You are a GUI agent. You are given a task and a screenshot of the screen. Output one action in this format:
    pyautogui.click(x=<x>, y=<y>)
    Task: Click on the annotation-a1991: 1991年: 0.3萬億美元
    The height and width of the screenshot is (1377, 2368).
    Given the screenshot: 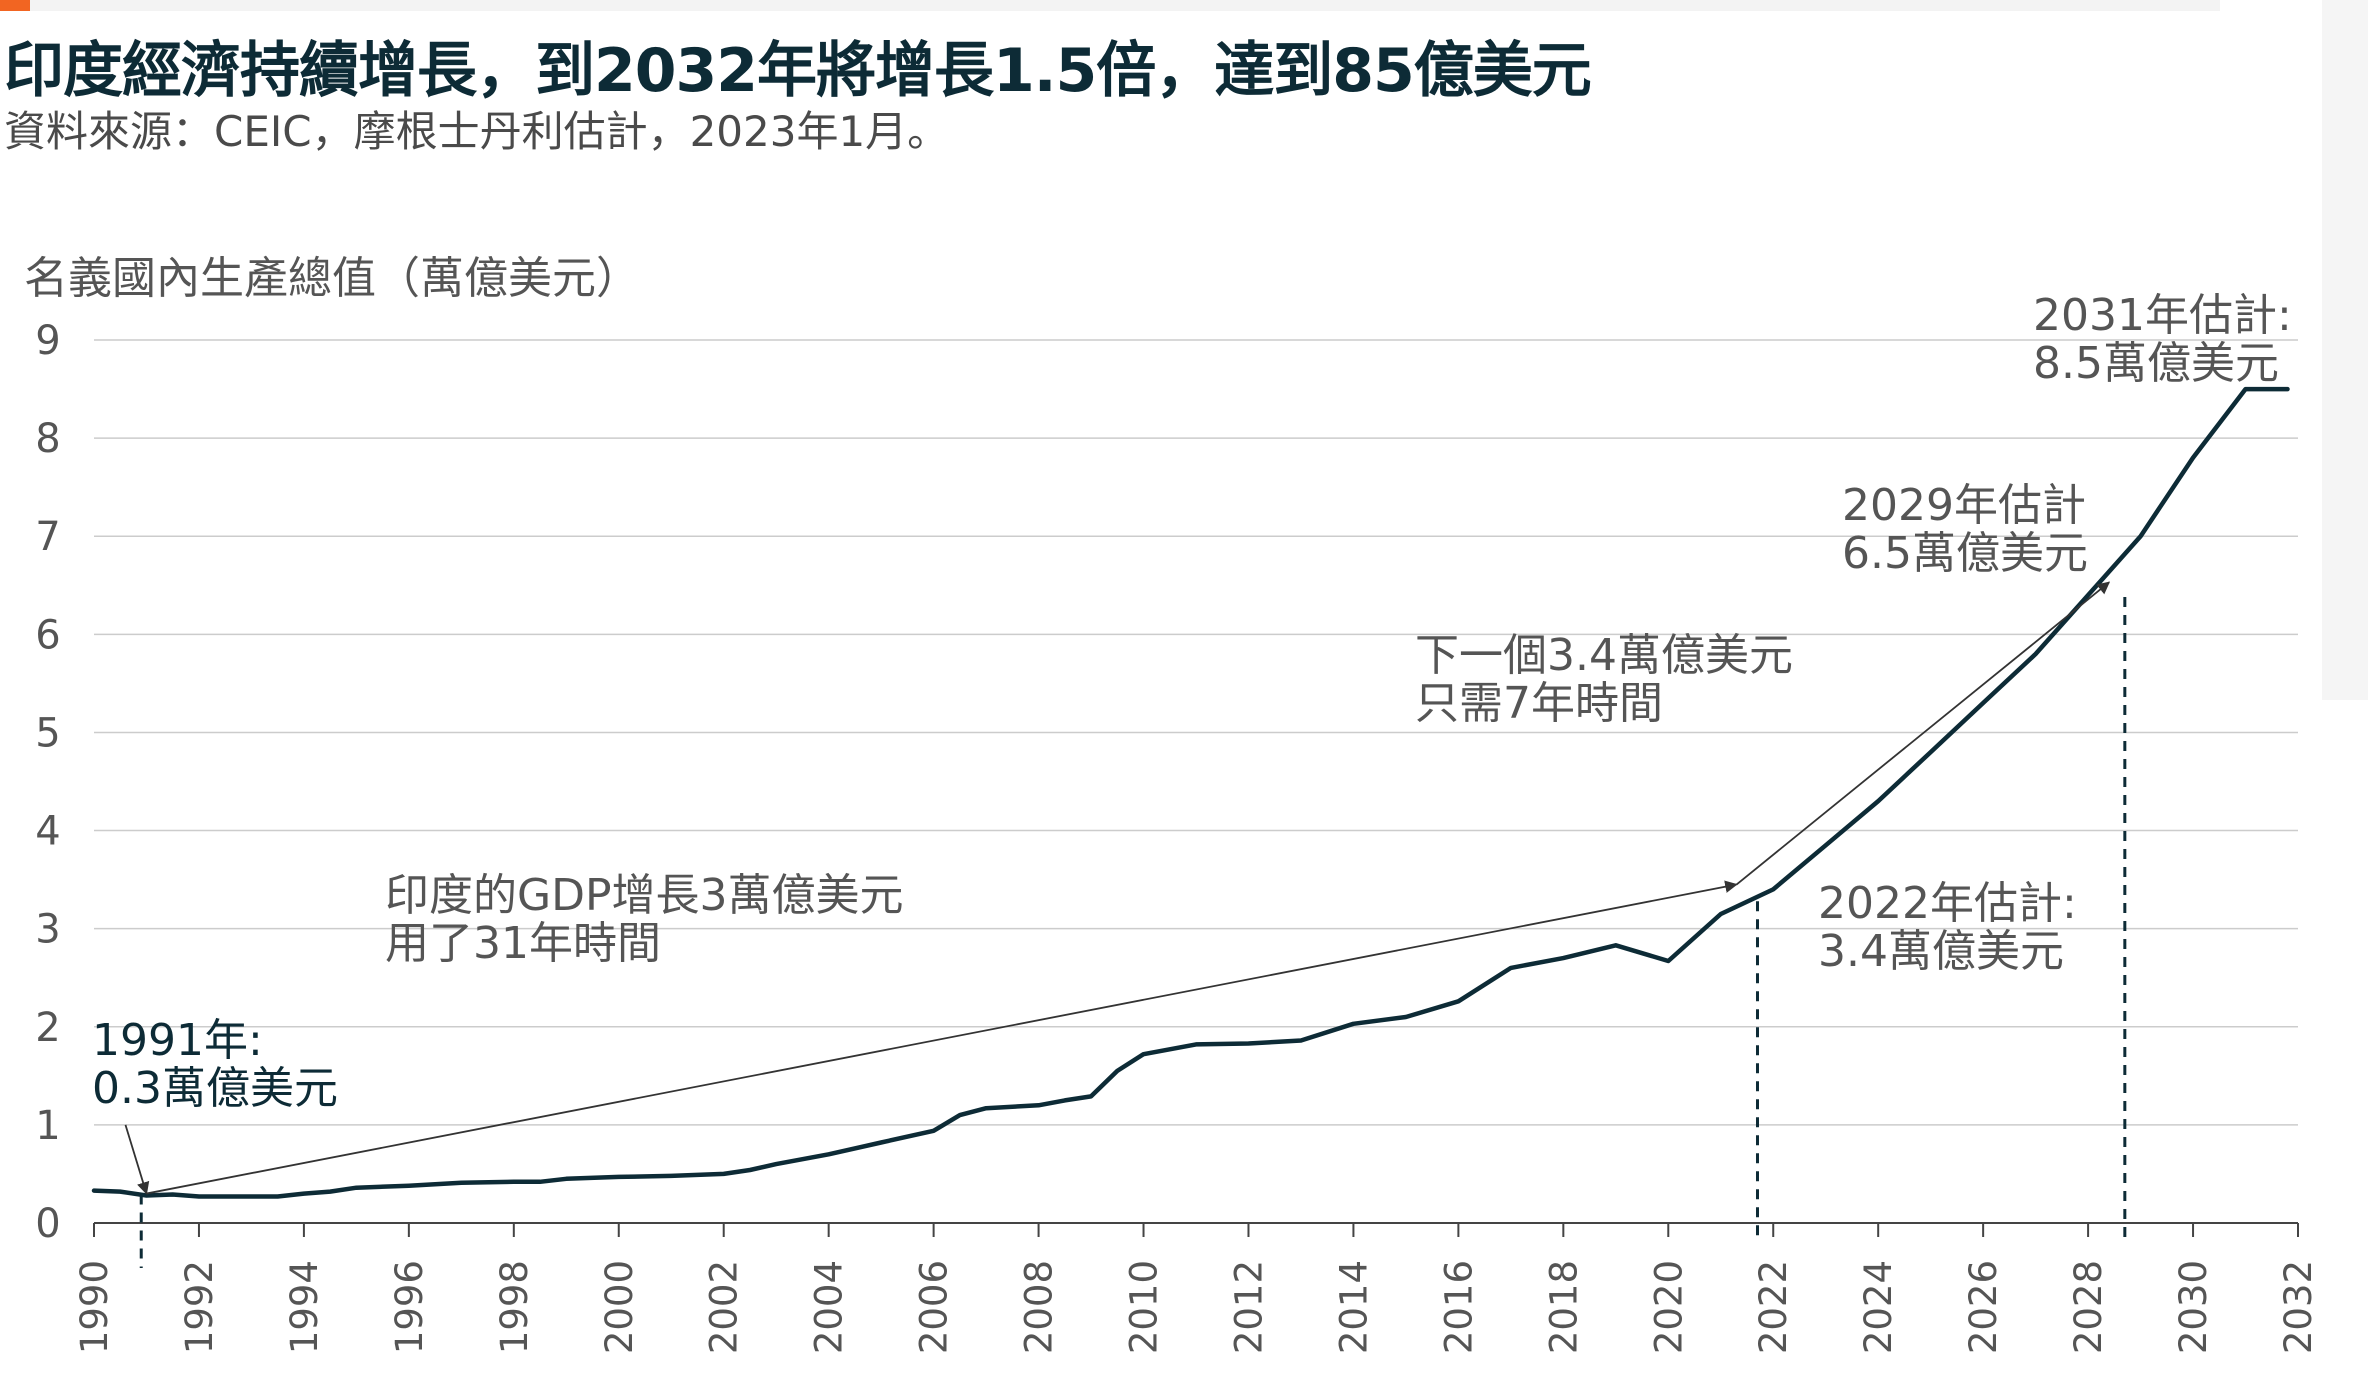 What is the action you would take?
    pyautogui.click(x=215, y=1064)
    